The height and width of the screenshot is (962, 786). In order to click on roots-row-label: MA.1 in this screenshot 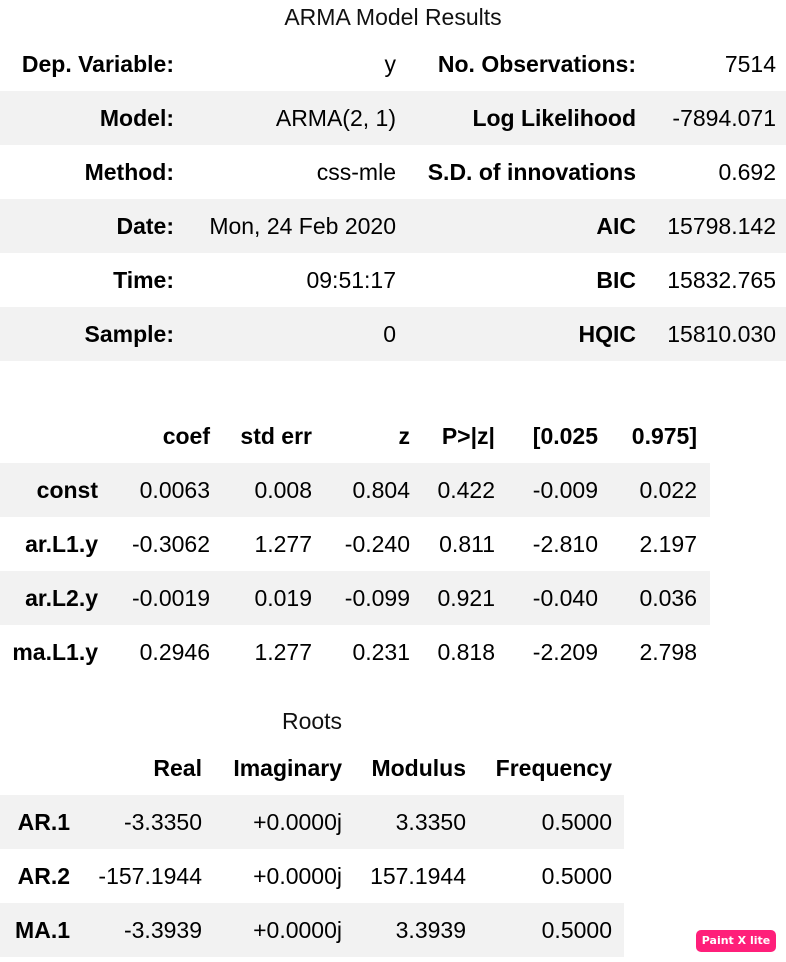, I will do `click(42, 930)`.